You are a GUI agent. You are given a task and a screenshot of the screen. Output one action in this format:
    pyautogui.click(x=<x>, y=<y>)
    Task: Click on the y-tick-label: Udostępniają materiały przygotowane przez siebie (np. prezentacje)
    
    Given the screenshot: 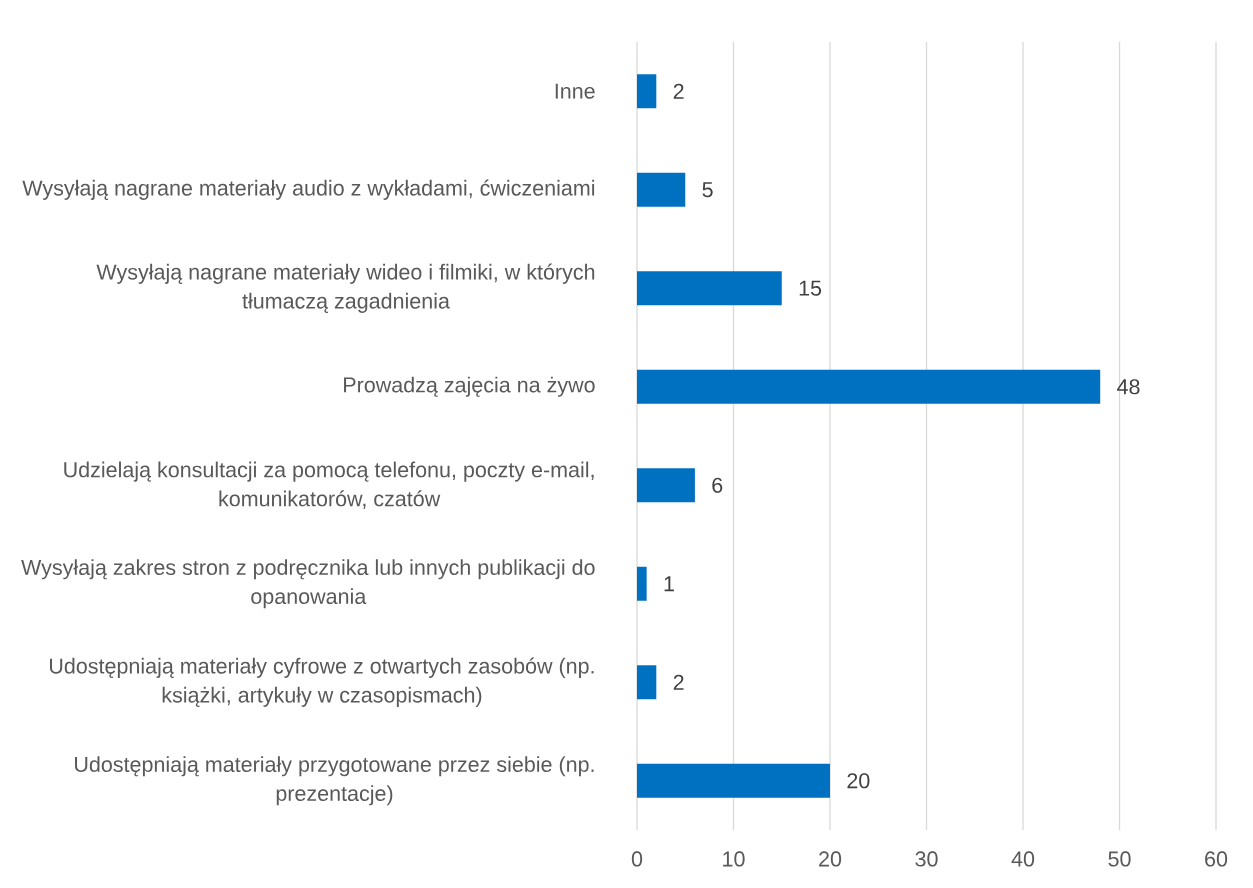 What is the action you would take?
    pyautogui.click(x=334, y=781)
    